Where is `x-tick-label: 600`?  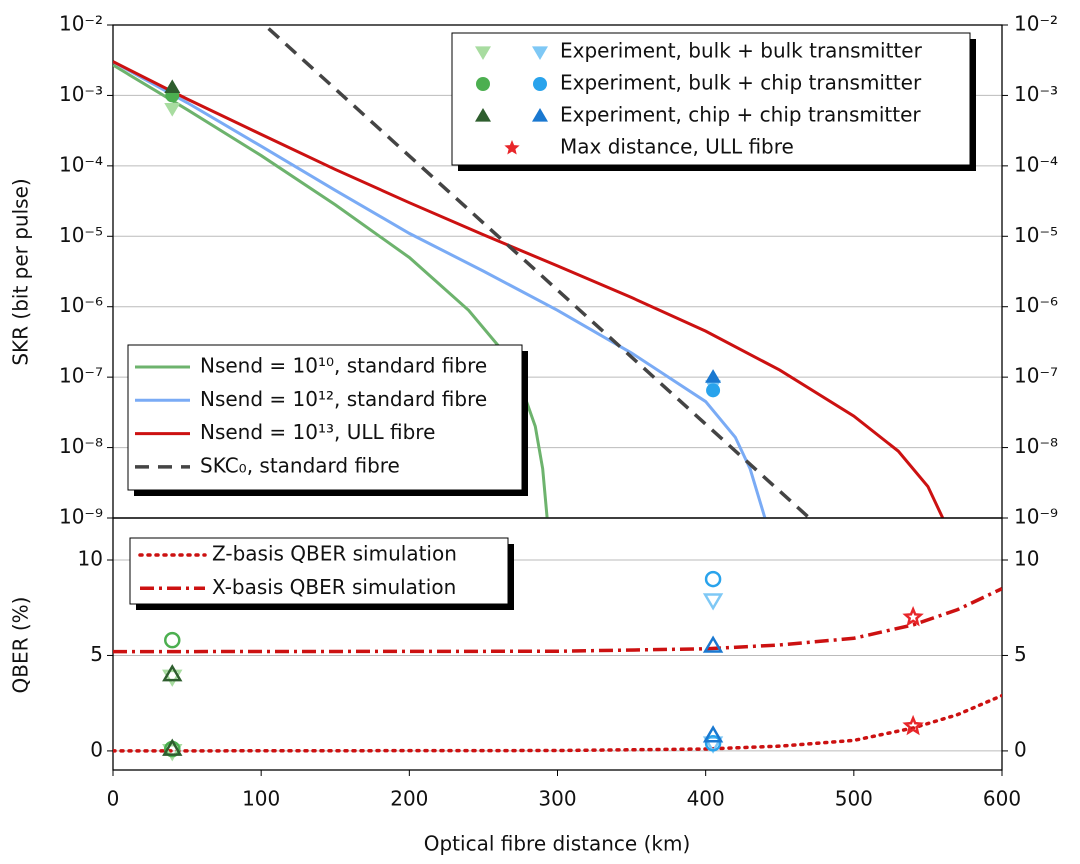
x-tick-label: 600 is located at coordinates (1002, 799).